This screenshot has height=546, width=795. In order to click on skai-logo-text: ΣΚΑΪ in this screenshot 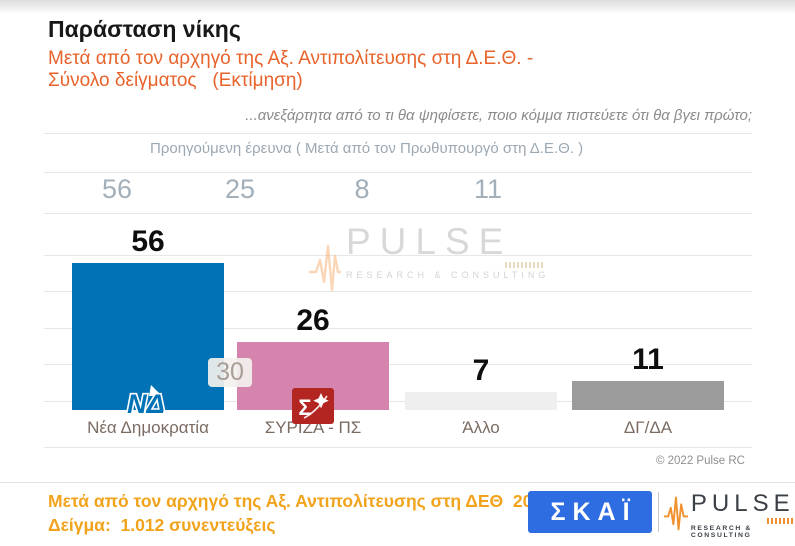, I will do `click(593, 511)`.